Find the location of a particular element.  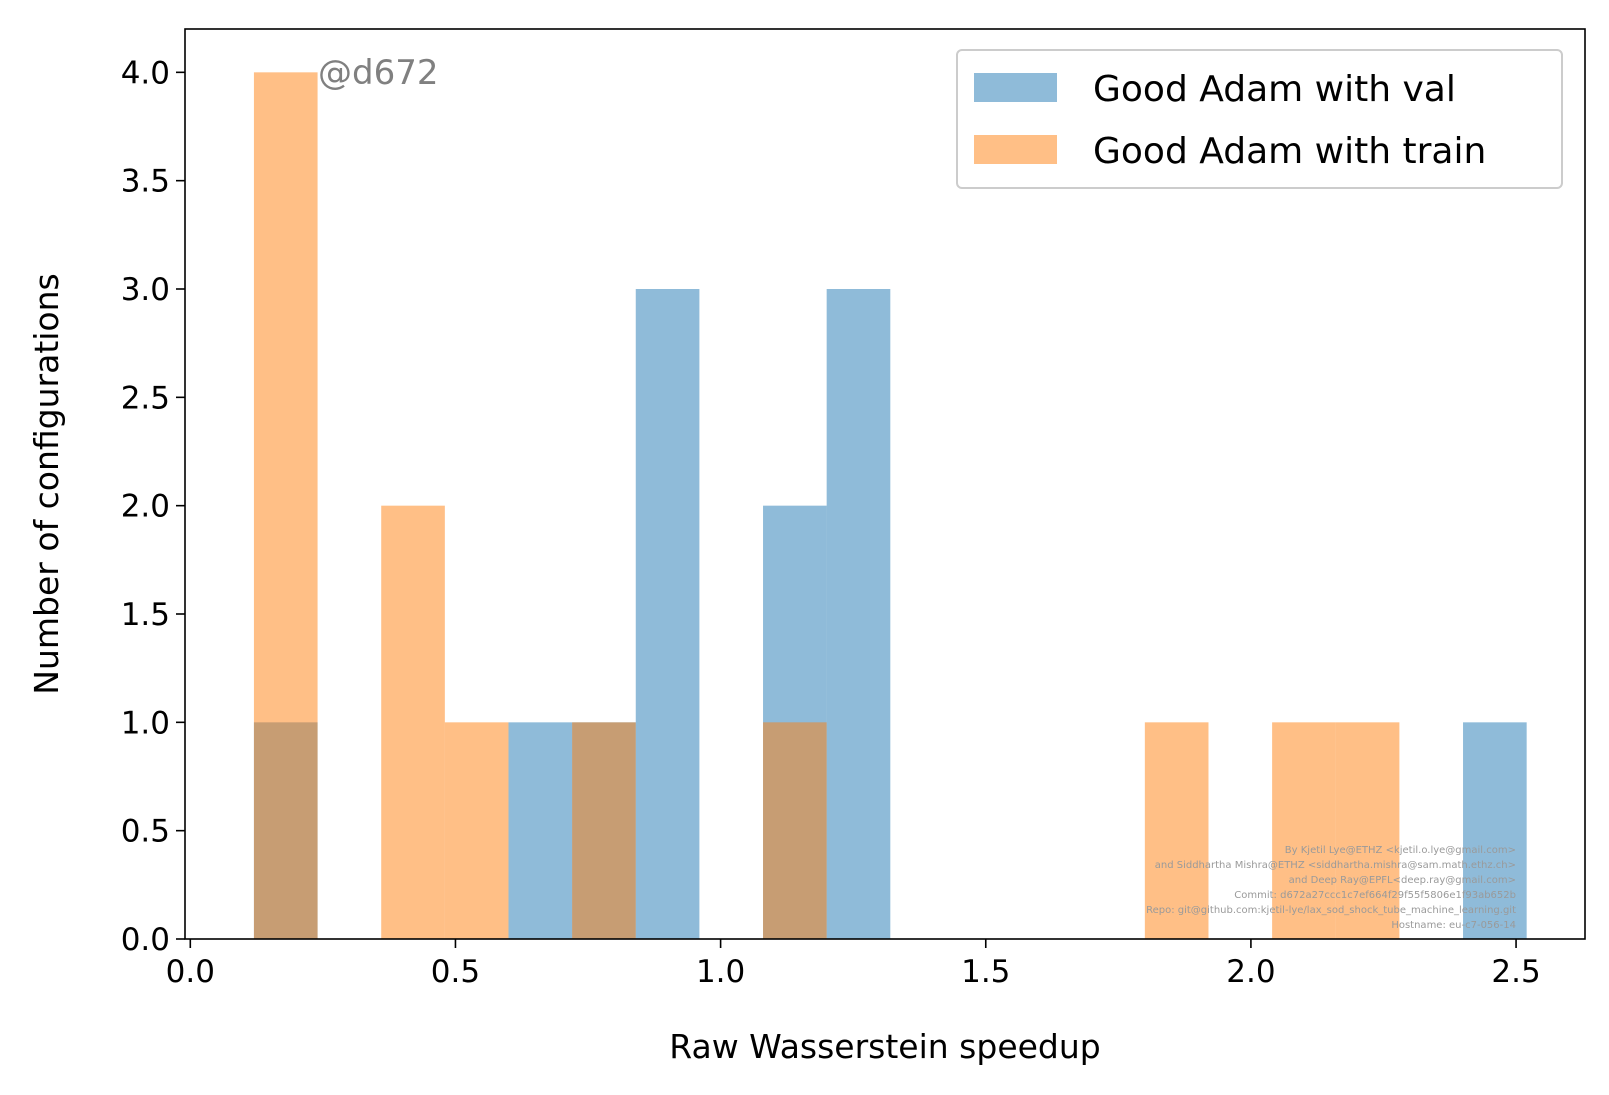

legend-frame is located at coordinates (1259, 119).